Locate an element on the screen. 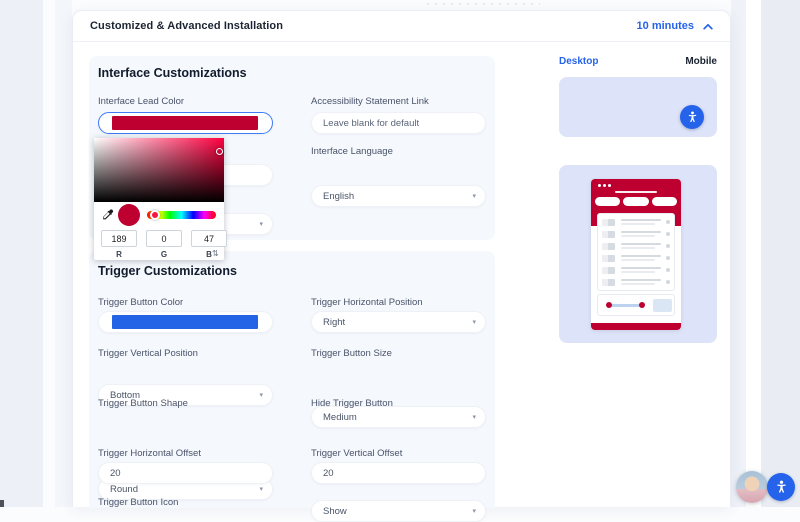 This screenshot has height=522, width=800. background-band-right-white is located at coordinates (753, 253).